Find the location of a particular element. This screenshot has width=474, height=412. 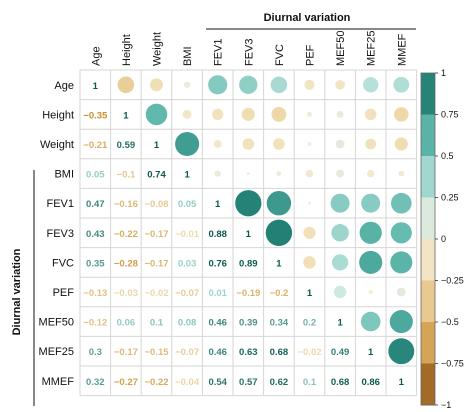

correlation-value: −0.07 is located at coordinates (187, 293).